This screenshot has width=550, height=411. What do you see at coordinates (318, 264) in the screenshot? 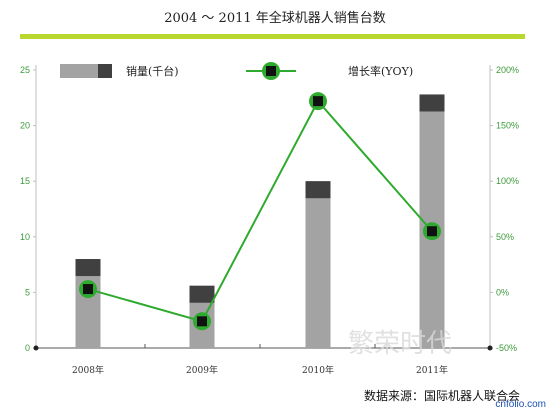
I see `bar` at bounding box center [318, 264].